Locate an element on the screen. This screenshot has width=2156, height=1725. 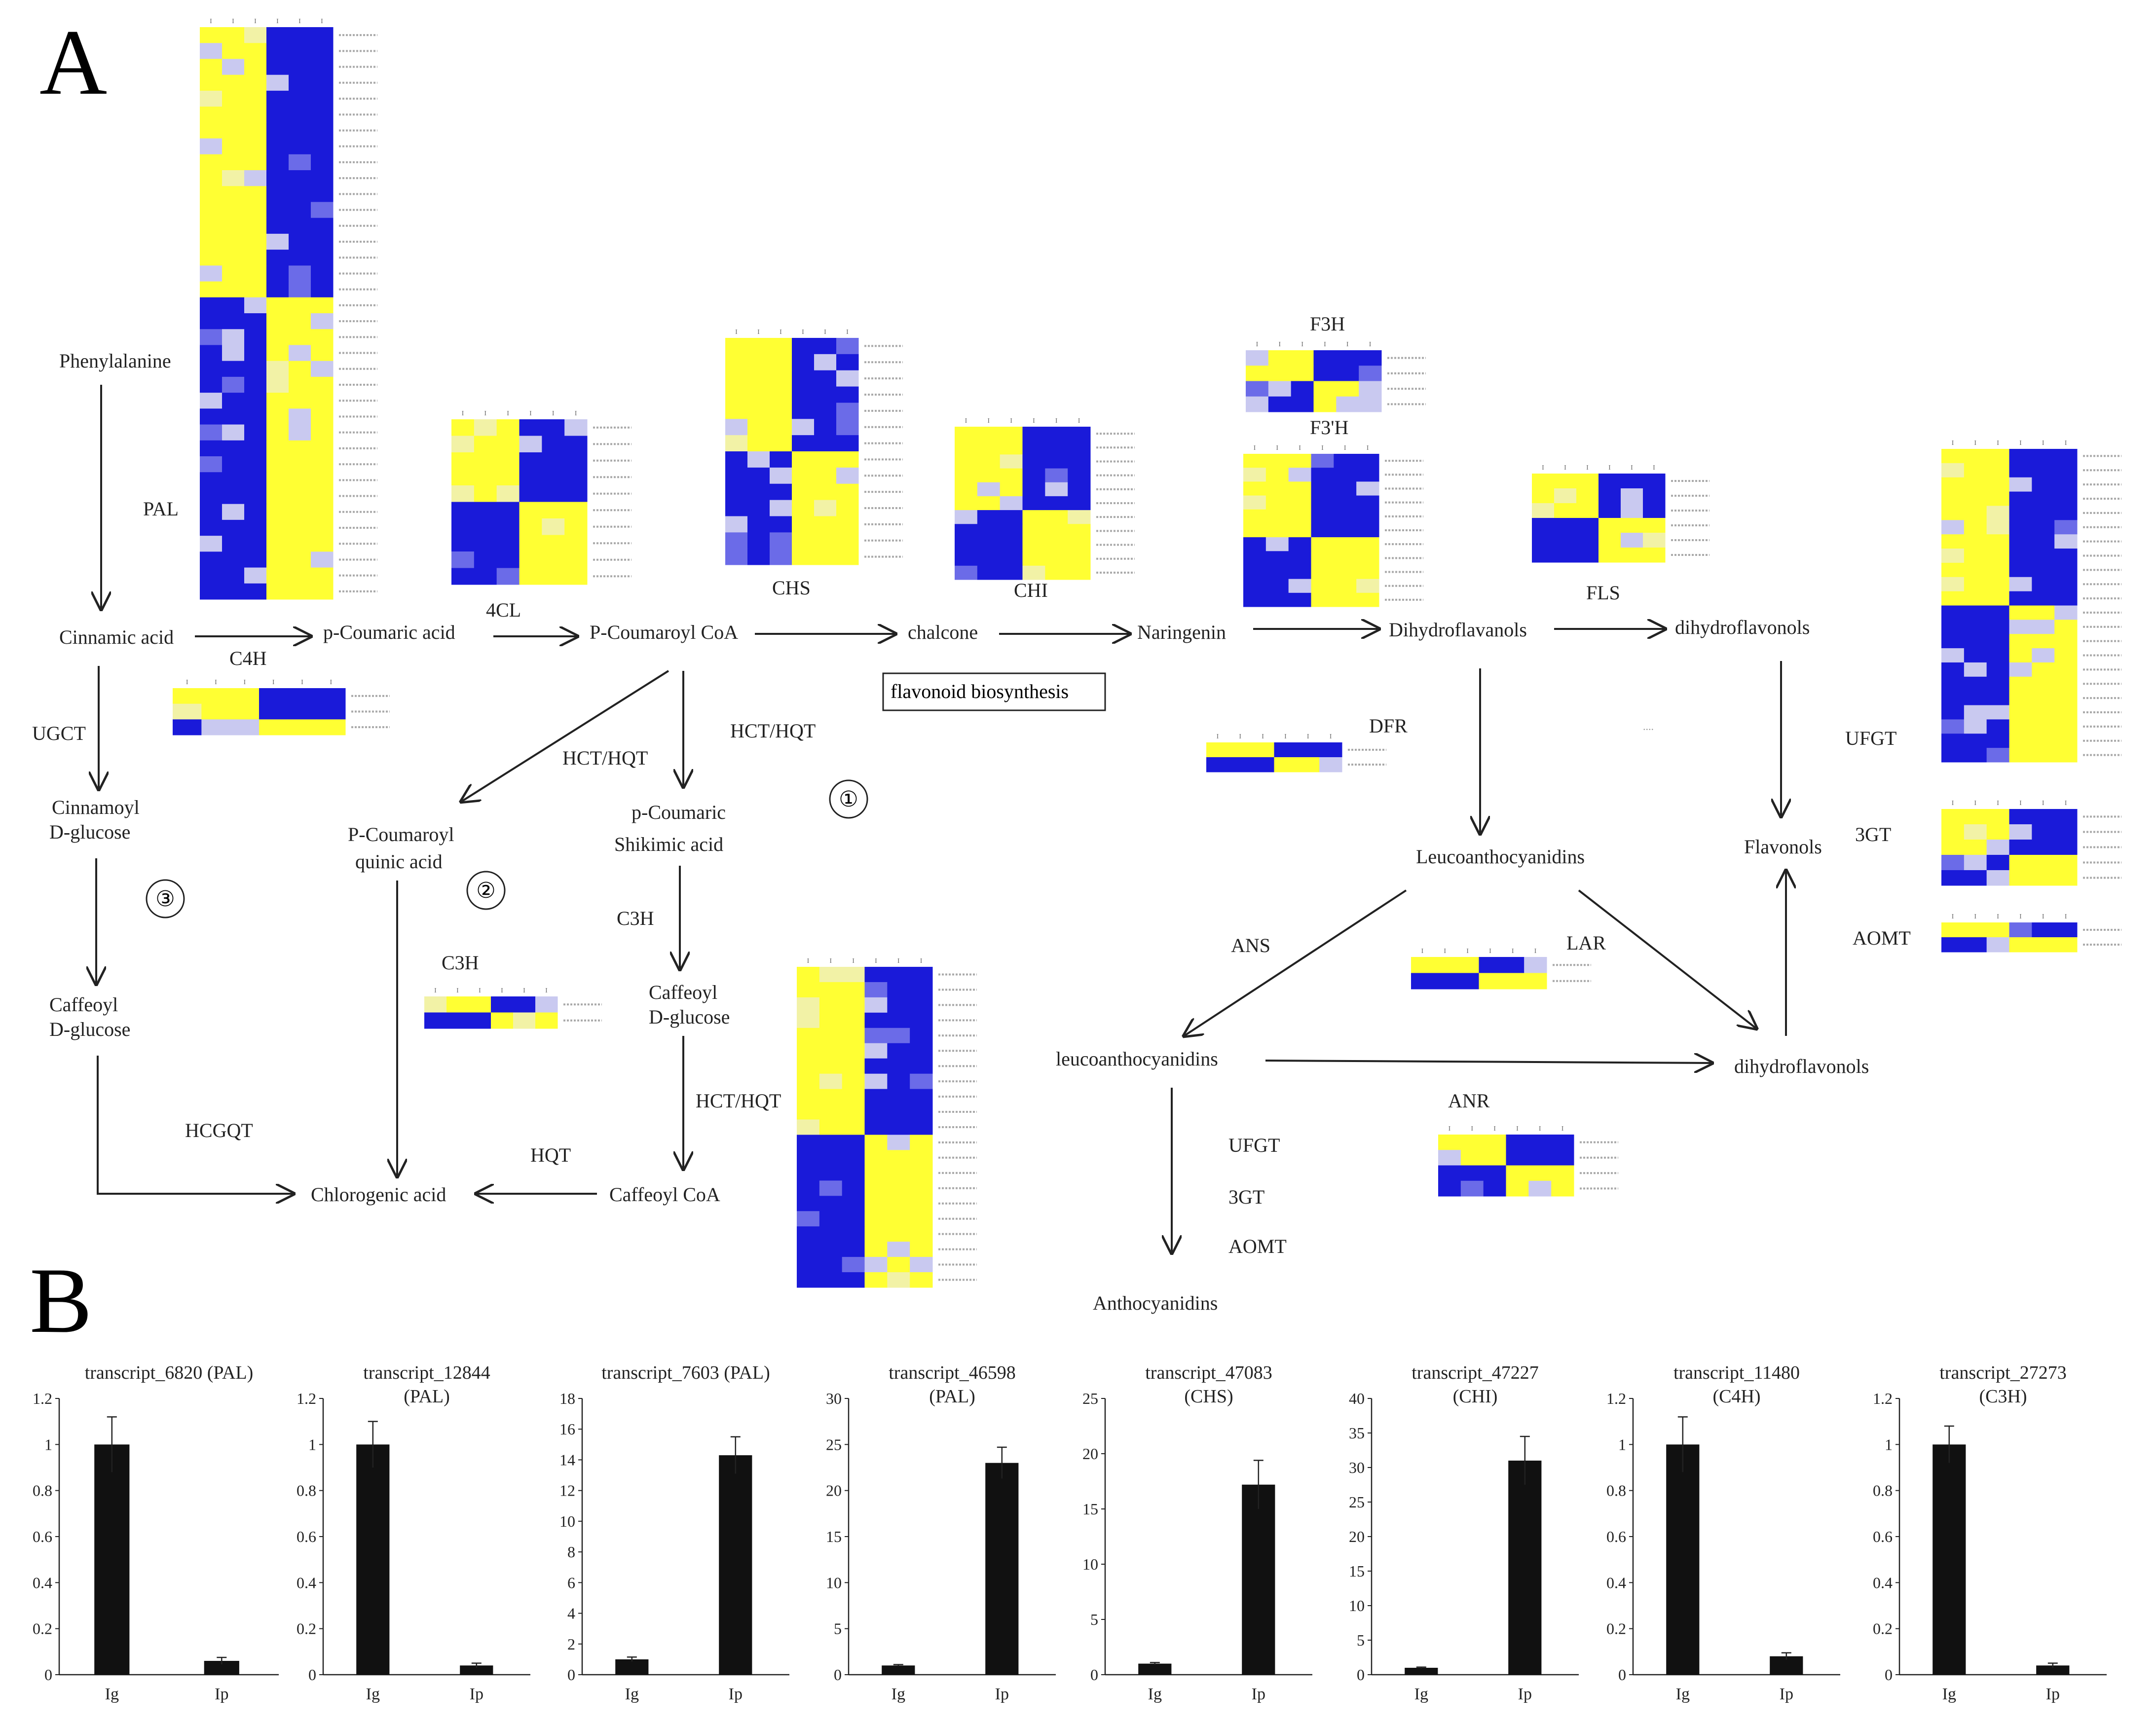
enzyme-anr: ANR is located at coordinates (1469, 1101).